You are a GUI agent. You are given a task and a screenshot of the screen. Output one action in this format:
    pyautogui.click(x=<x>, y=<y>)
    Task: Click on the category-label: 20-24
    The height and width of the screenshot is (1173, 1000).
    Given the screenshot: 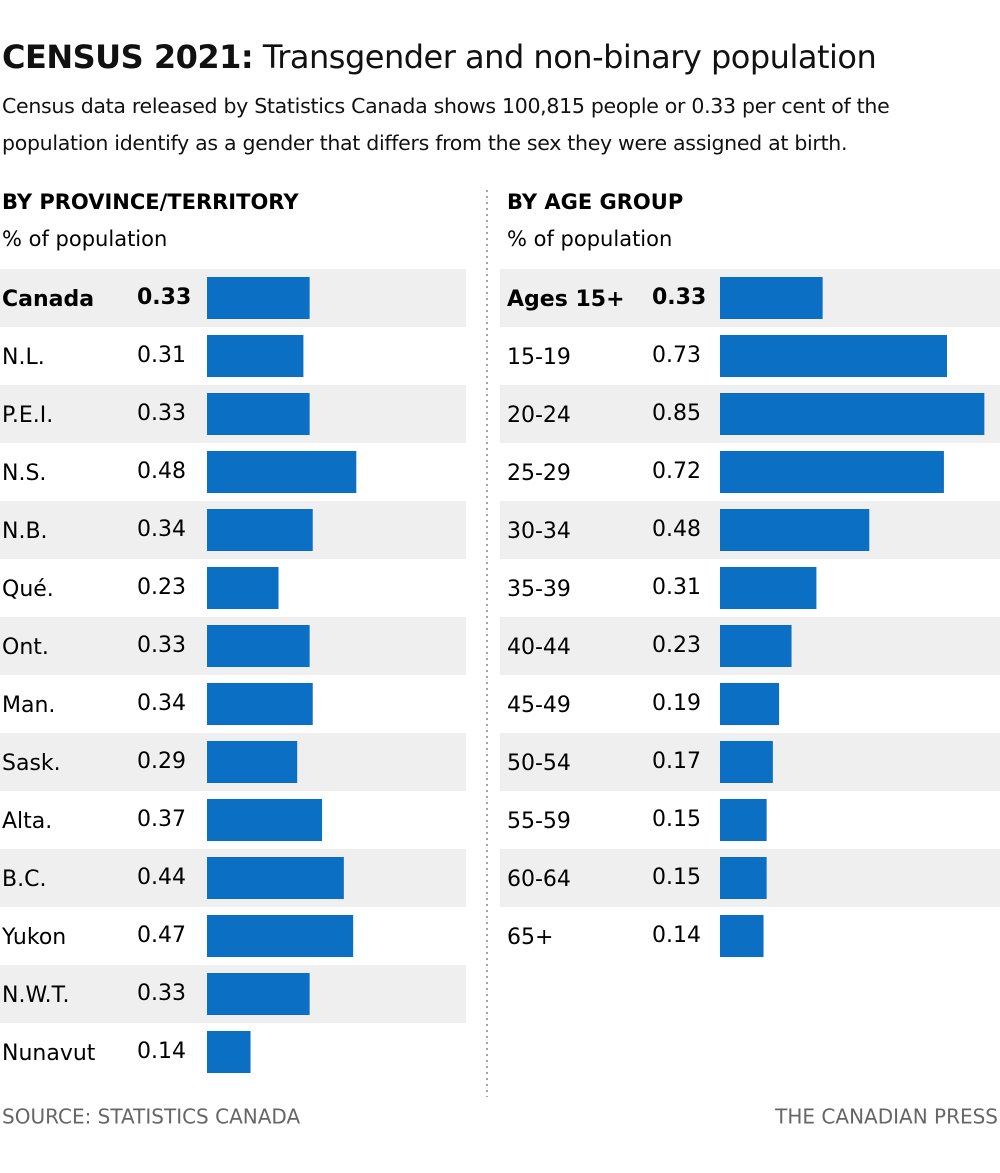 What is the action you would take?
    pyautogui.click(x=539, y=415)
    